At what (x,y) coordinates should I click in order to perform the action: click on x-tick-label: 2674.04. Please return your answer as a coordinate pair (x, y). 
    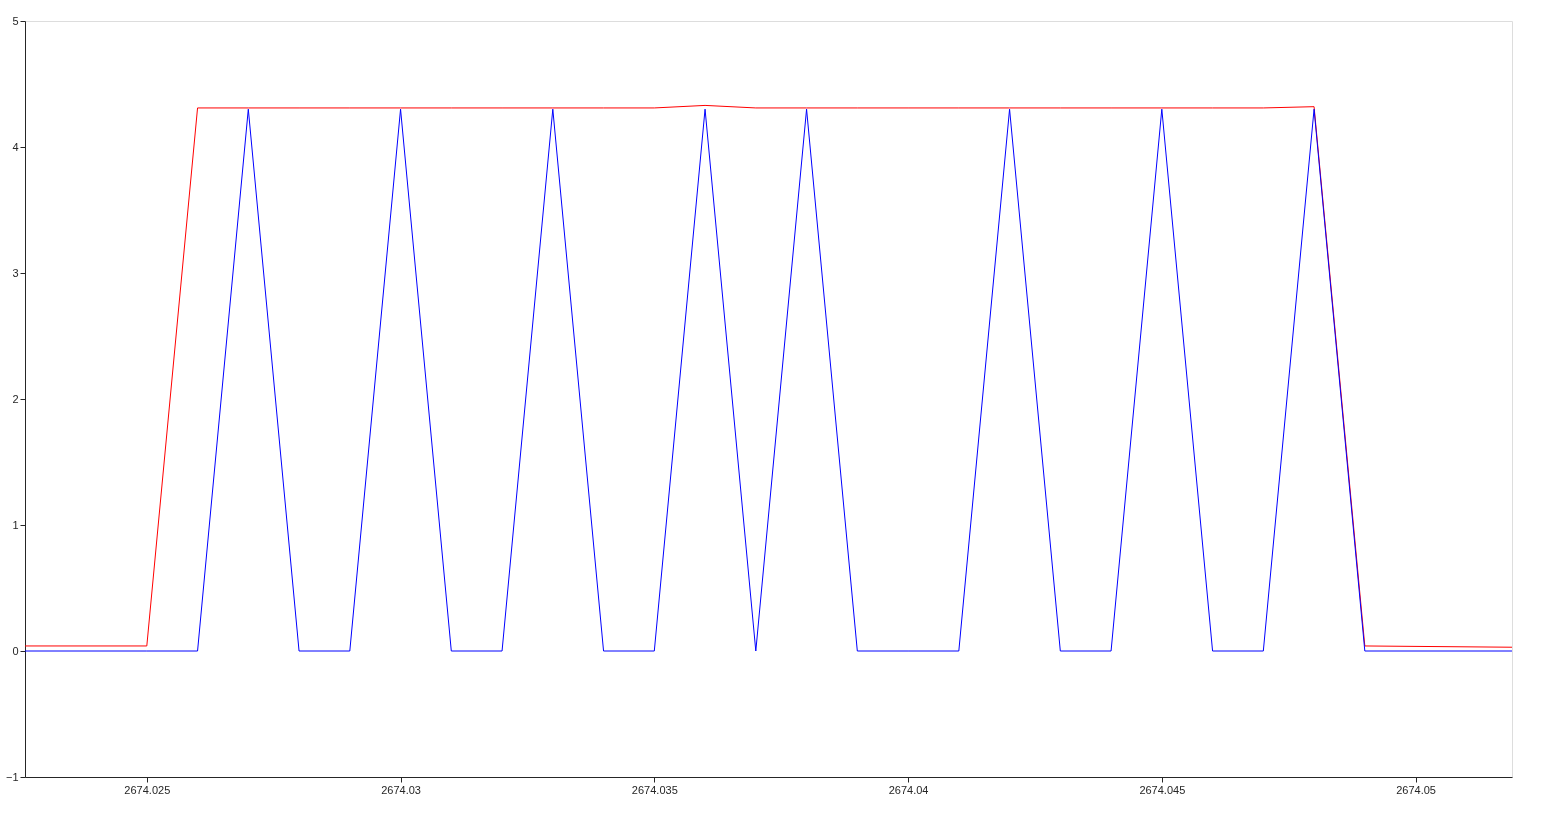
    Looking at the image, I should click on (908, 789).